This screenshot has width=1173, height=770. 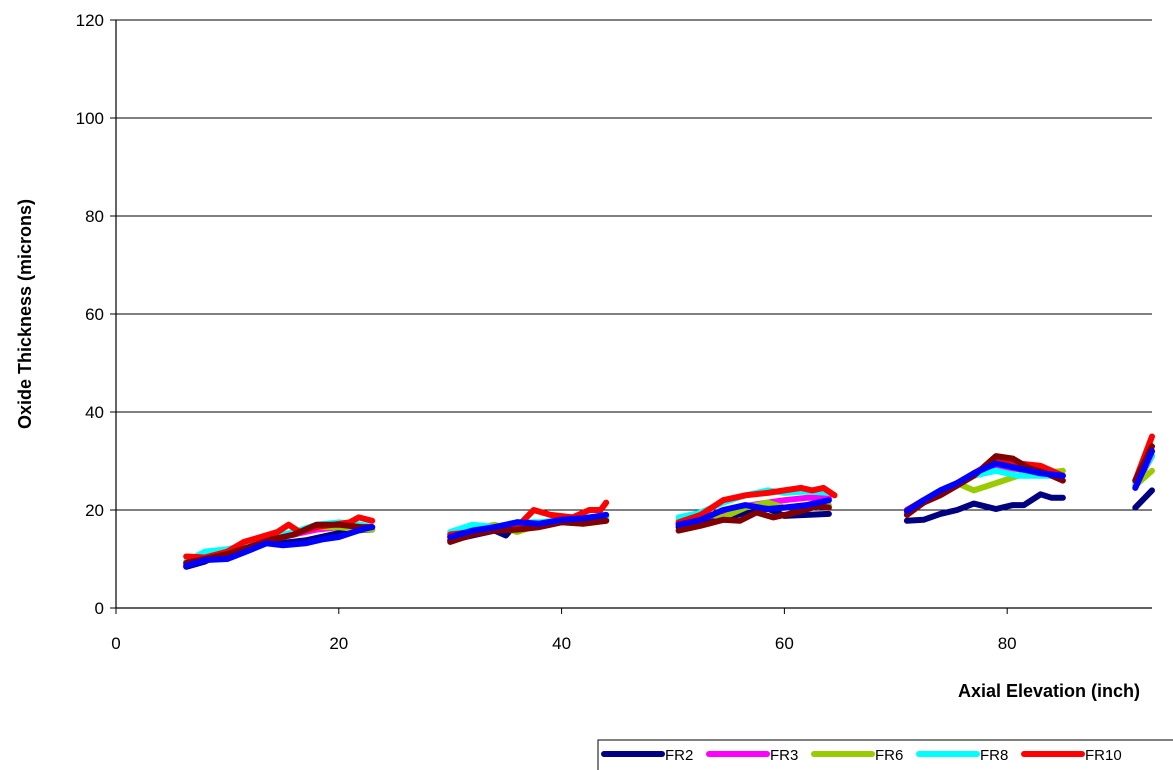 I want to click on legend: FR2 FR3 FR6 FR8 FR10, so click(x=885, y=754).